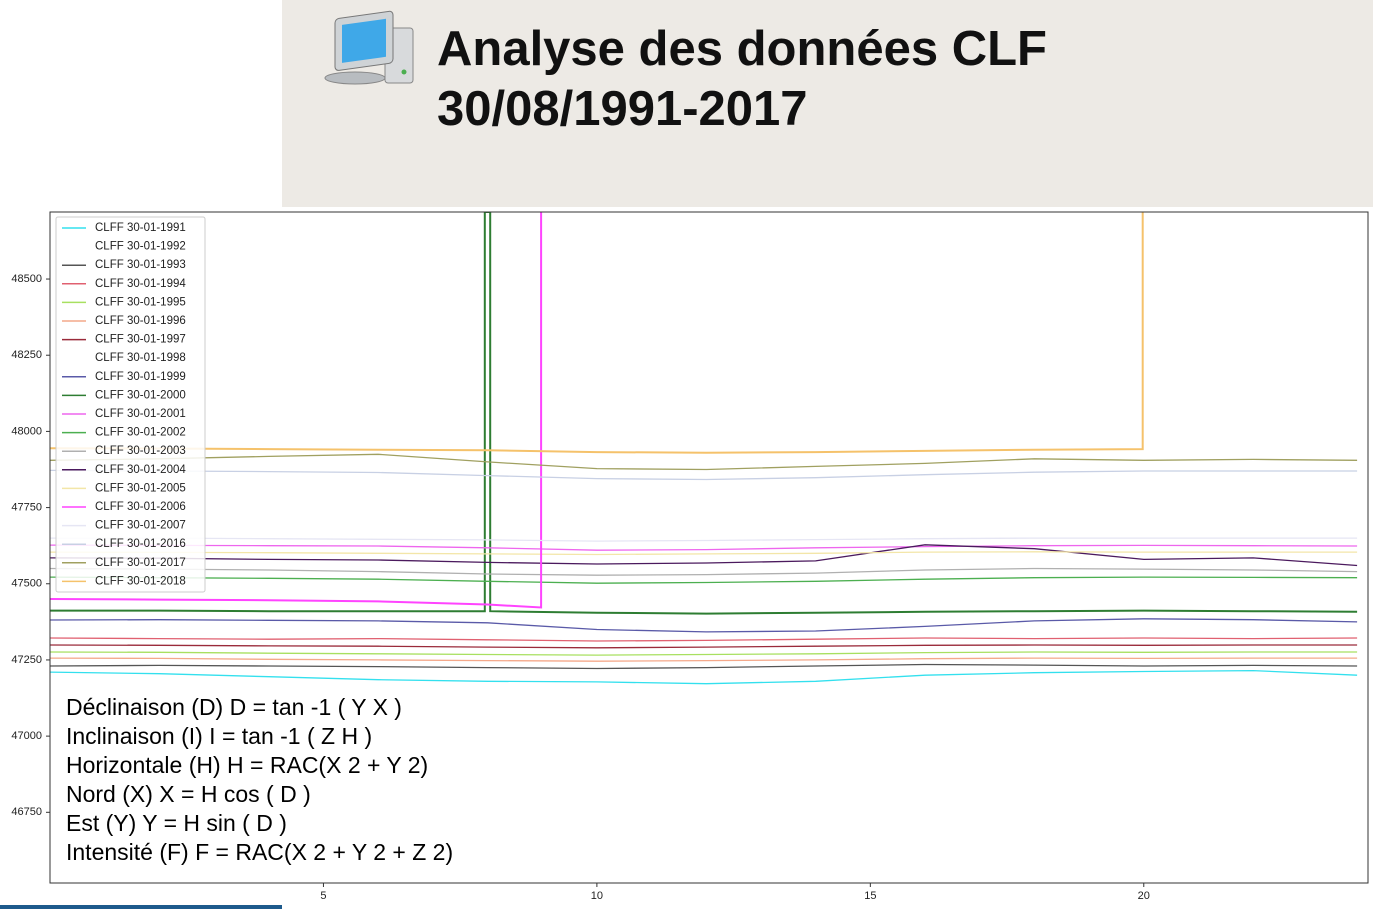  I want to click on legend-label: CLFF 30-01-1995, so click(140, 302).